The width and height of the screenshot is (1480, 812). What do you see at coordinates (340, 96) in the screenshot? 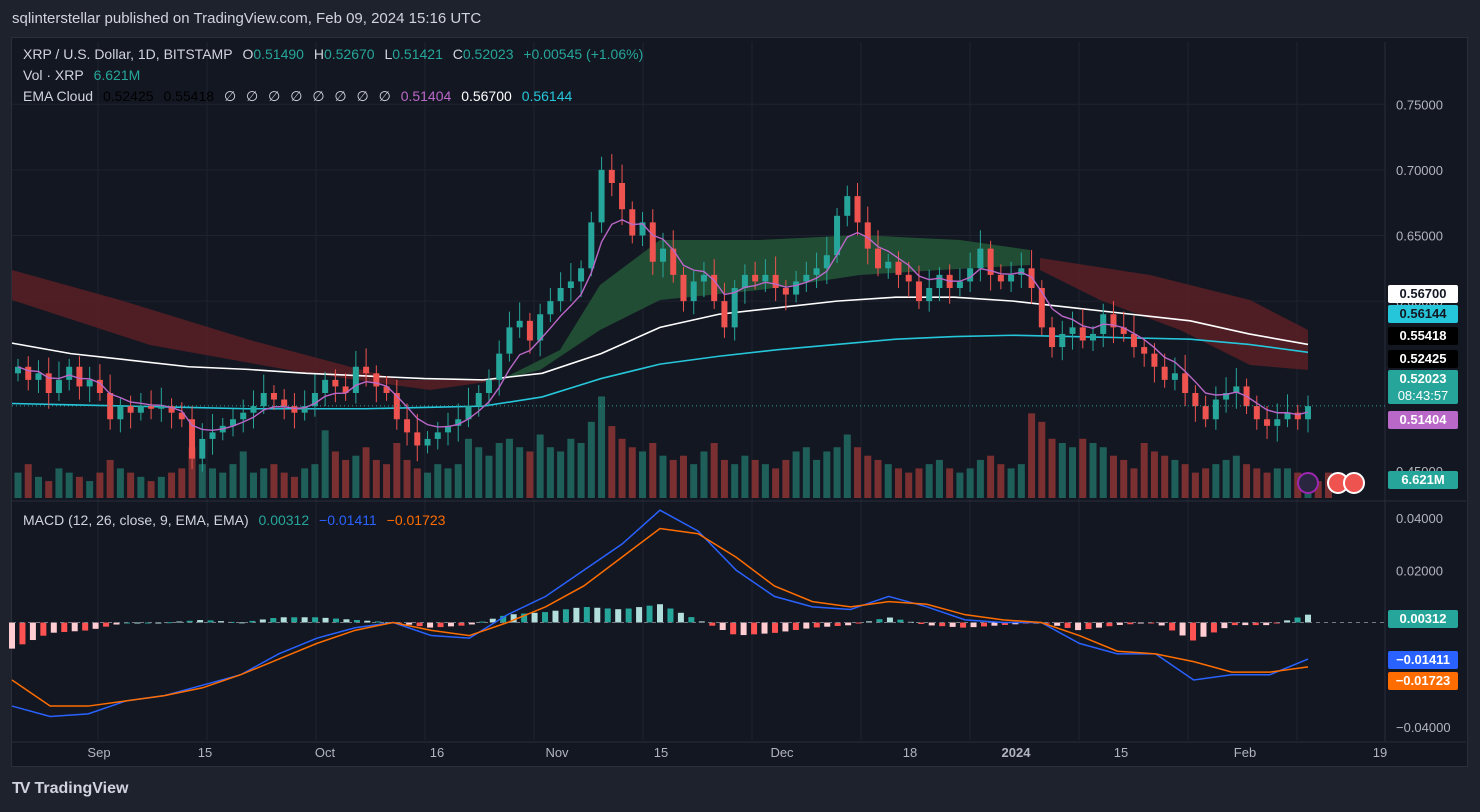
I see `ema-empty-5: ∅` at bounding box center [340, 96].